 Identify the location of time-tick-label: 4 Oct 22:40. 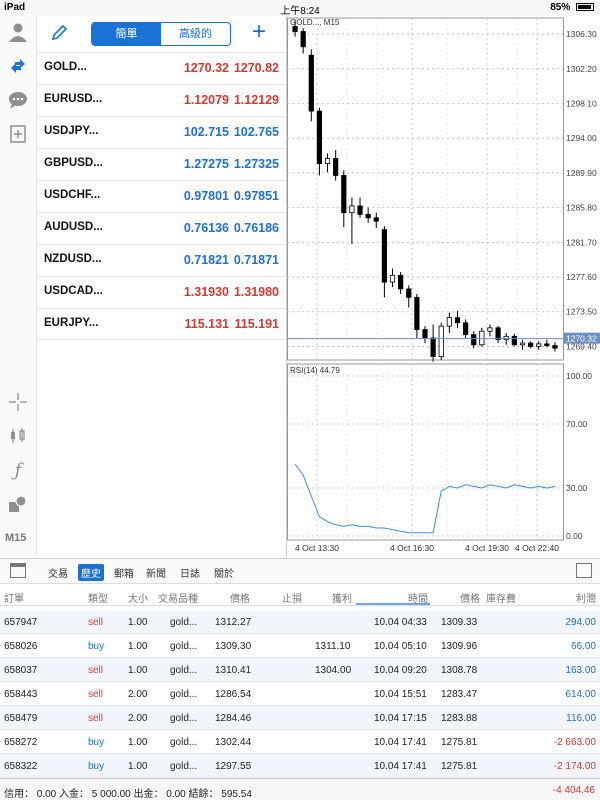
(537, 548).